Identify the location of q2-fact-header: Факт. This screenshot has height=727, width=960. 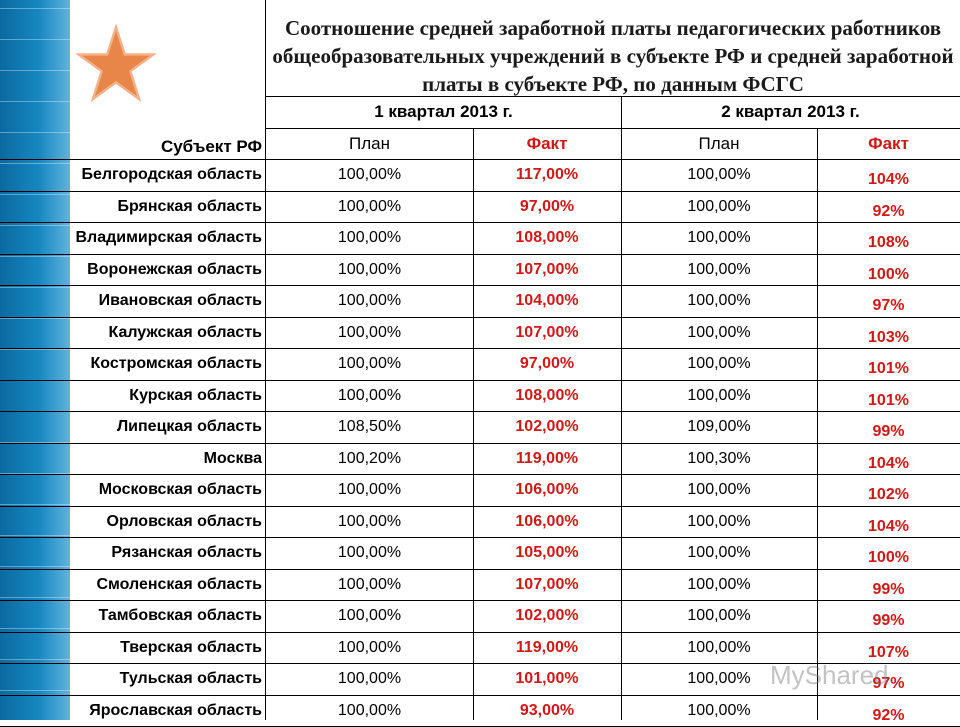
(888, 143).